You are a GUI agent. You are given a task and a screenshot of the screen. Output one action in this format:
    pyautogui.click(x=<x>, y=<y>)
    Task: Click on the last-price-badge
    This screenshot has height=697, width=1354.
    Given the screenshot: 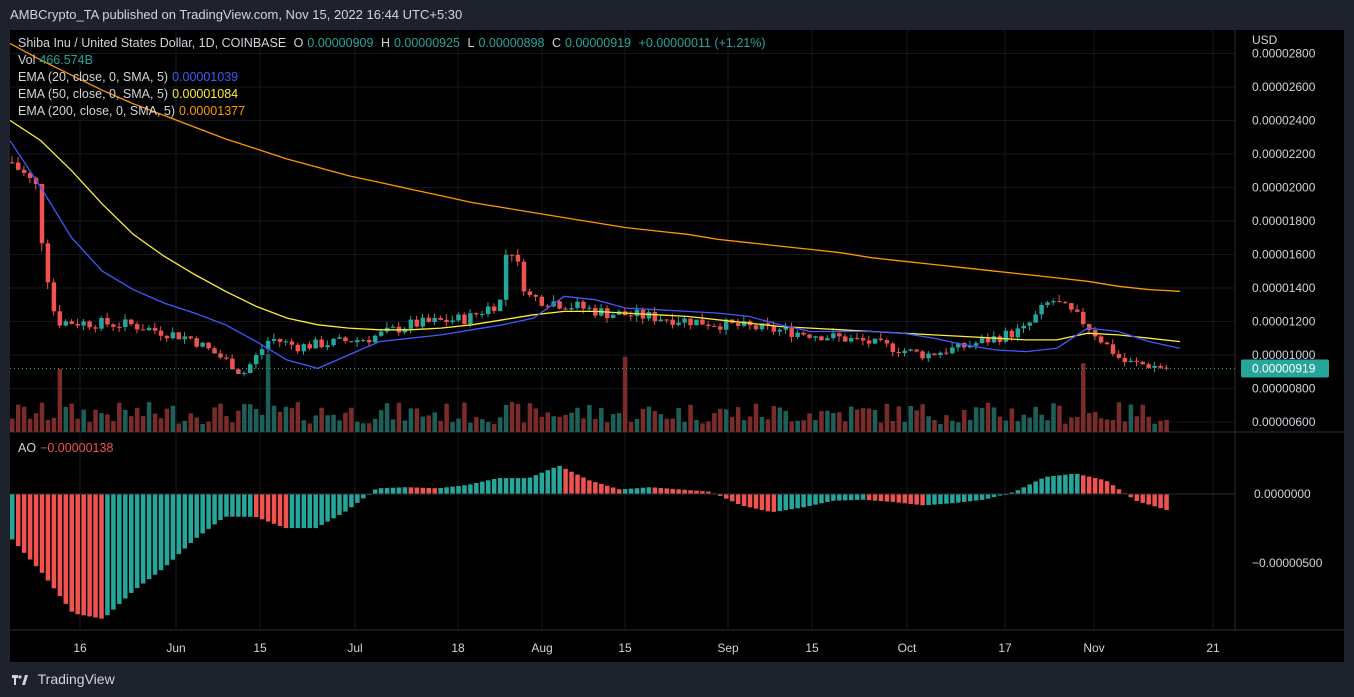 What is the action you would take?
    pyautogui.click(x=1285, y=368)
    